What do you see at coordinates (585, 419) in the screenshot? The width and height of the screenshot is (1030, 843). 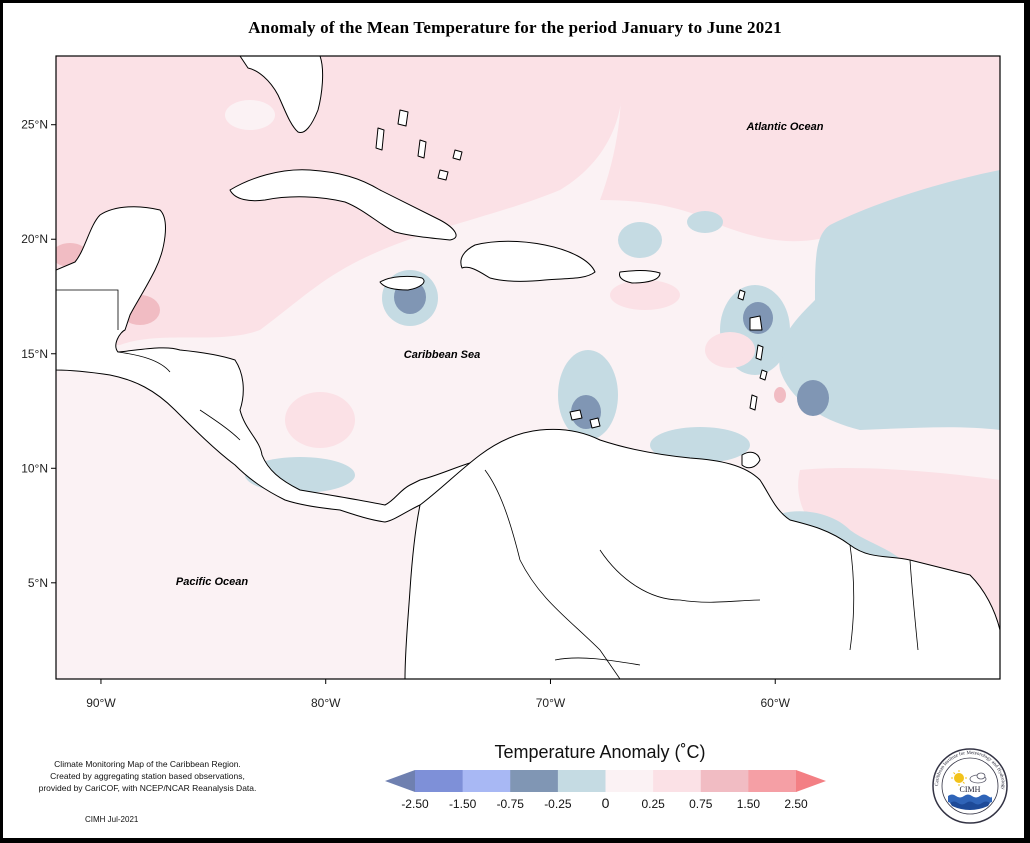 I see `land-abc-islands` at bounding box center [585, 419].